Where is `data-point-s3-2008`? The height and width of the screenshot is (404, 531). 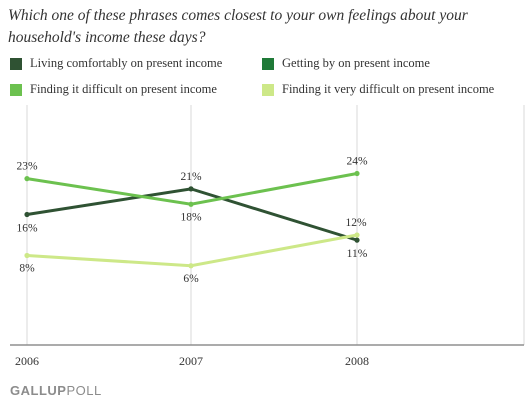
data-point-s3-2008 is located at coordinates (357, 235).